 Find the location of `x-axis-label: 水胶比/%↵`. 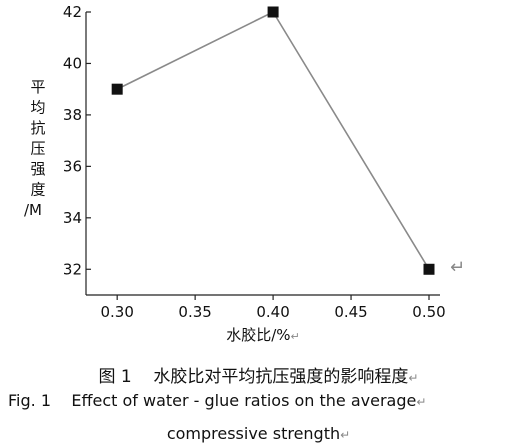

x-axis-label: 水胶比/%↵ is located at coordinates (263, 335).